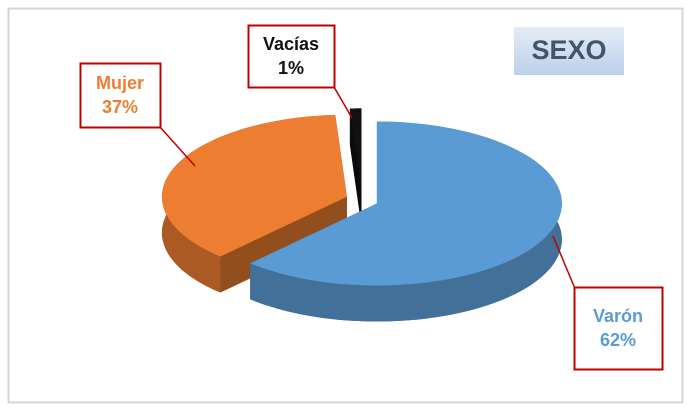 Image resolution: width=690 pixels, height=416 pixels. I want to click on category-label: Varón, so click(618, 316).